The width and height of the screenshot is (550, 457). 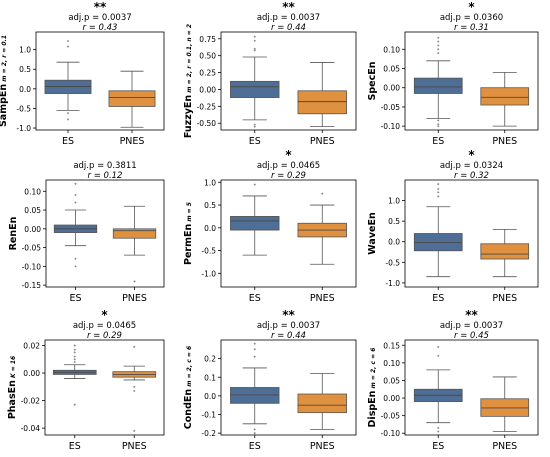 I want to click on pvalue-label: adj.p = 0.0360, so click(x=471, y=18).